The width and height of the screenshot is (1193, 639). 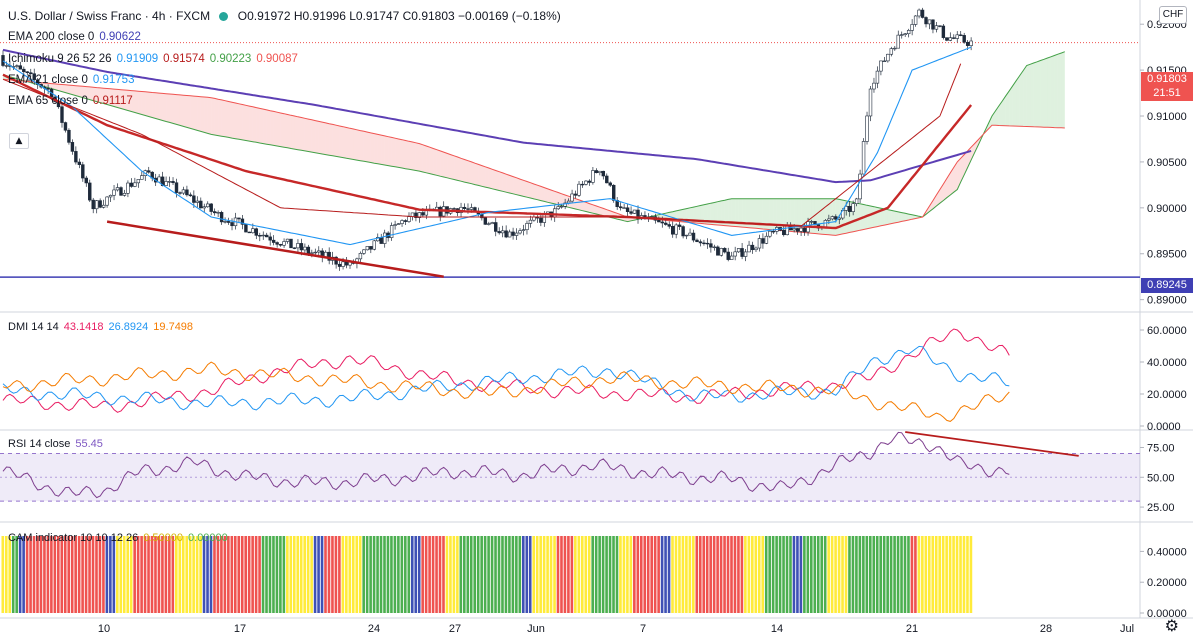 What do you see at coordinates (73, 101) in the screenshot?
I see `legend-ema65: EMA 65 close 0 0.91117` at bounding box center [73, 101].